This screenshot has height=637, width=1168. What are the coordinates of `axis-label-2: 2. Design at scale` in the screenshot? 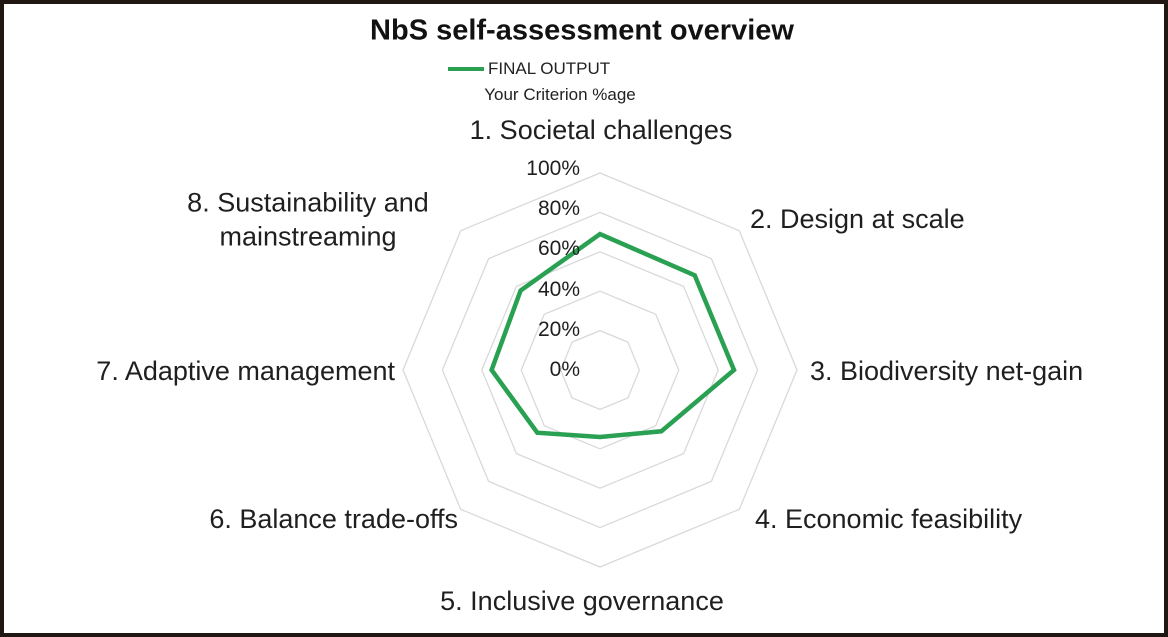 It's located at (857, 219).